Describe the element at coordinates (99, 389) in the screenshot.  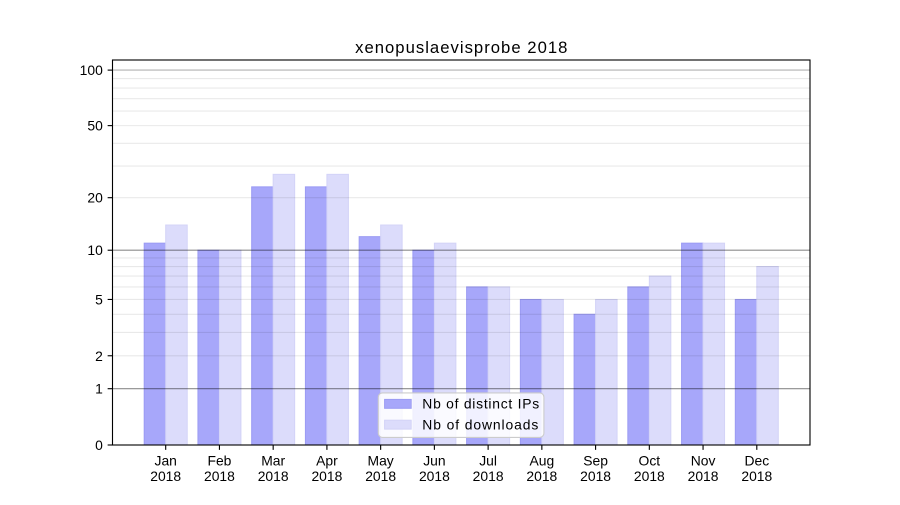
I see `svg-text: 1` at that location.